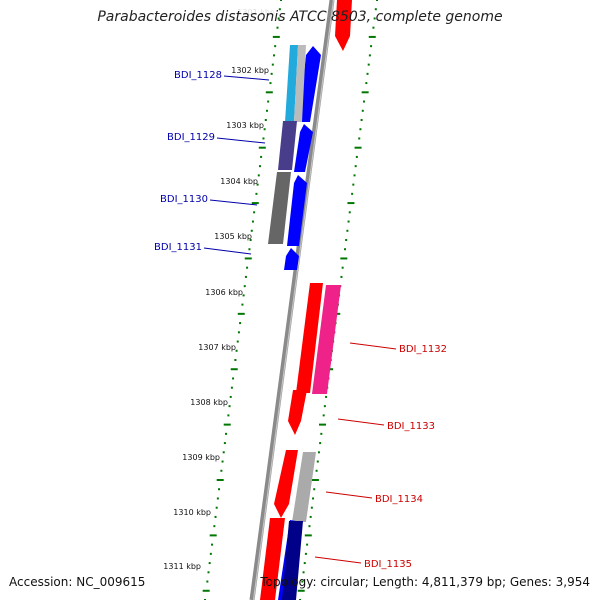  Describe the element at coordinates (224, 292) in the screenshot. I see `scale-label: 1306 kbp` at that location.